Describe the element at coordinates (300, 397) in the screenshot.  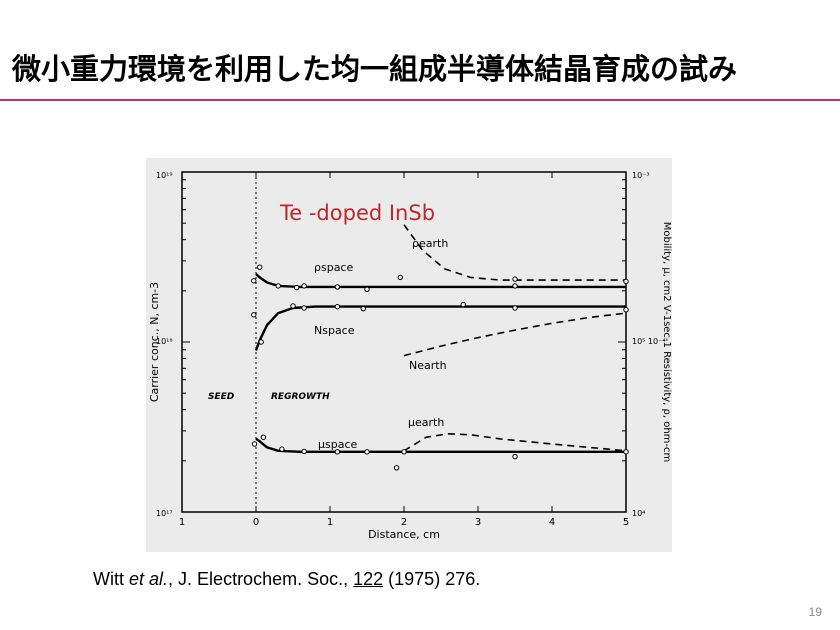
I see `region-label-regrowth: REGROWTH` at that location.